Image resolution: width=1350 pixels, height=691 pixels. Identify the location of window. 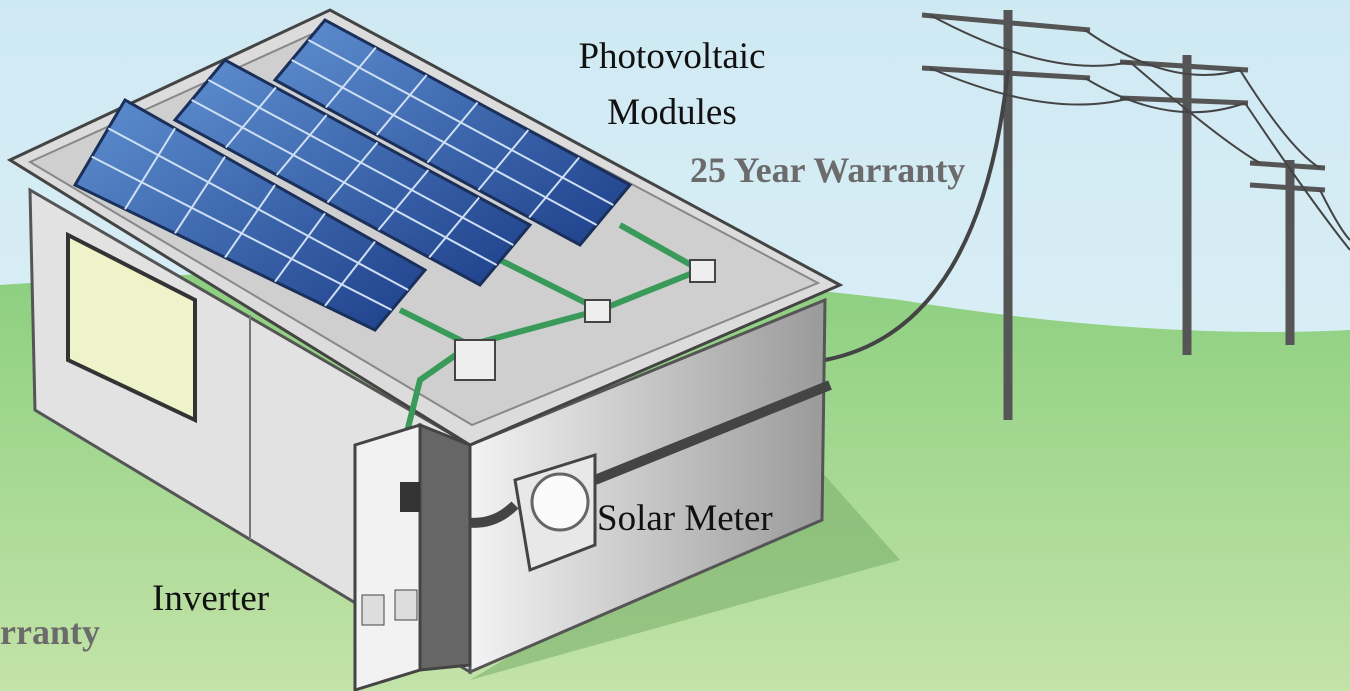
(131, 327).